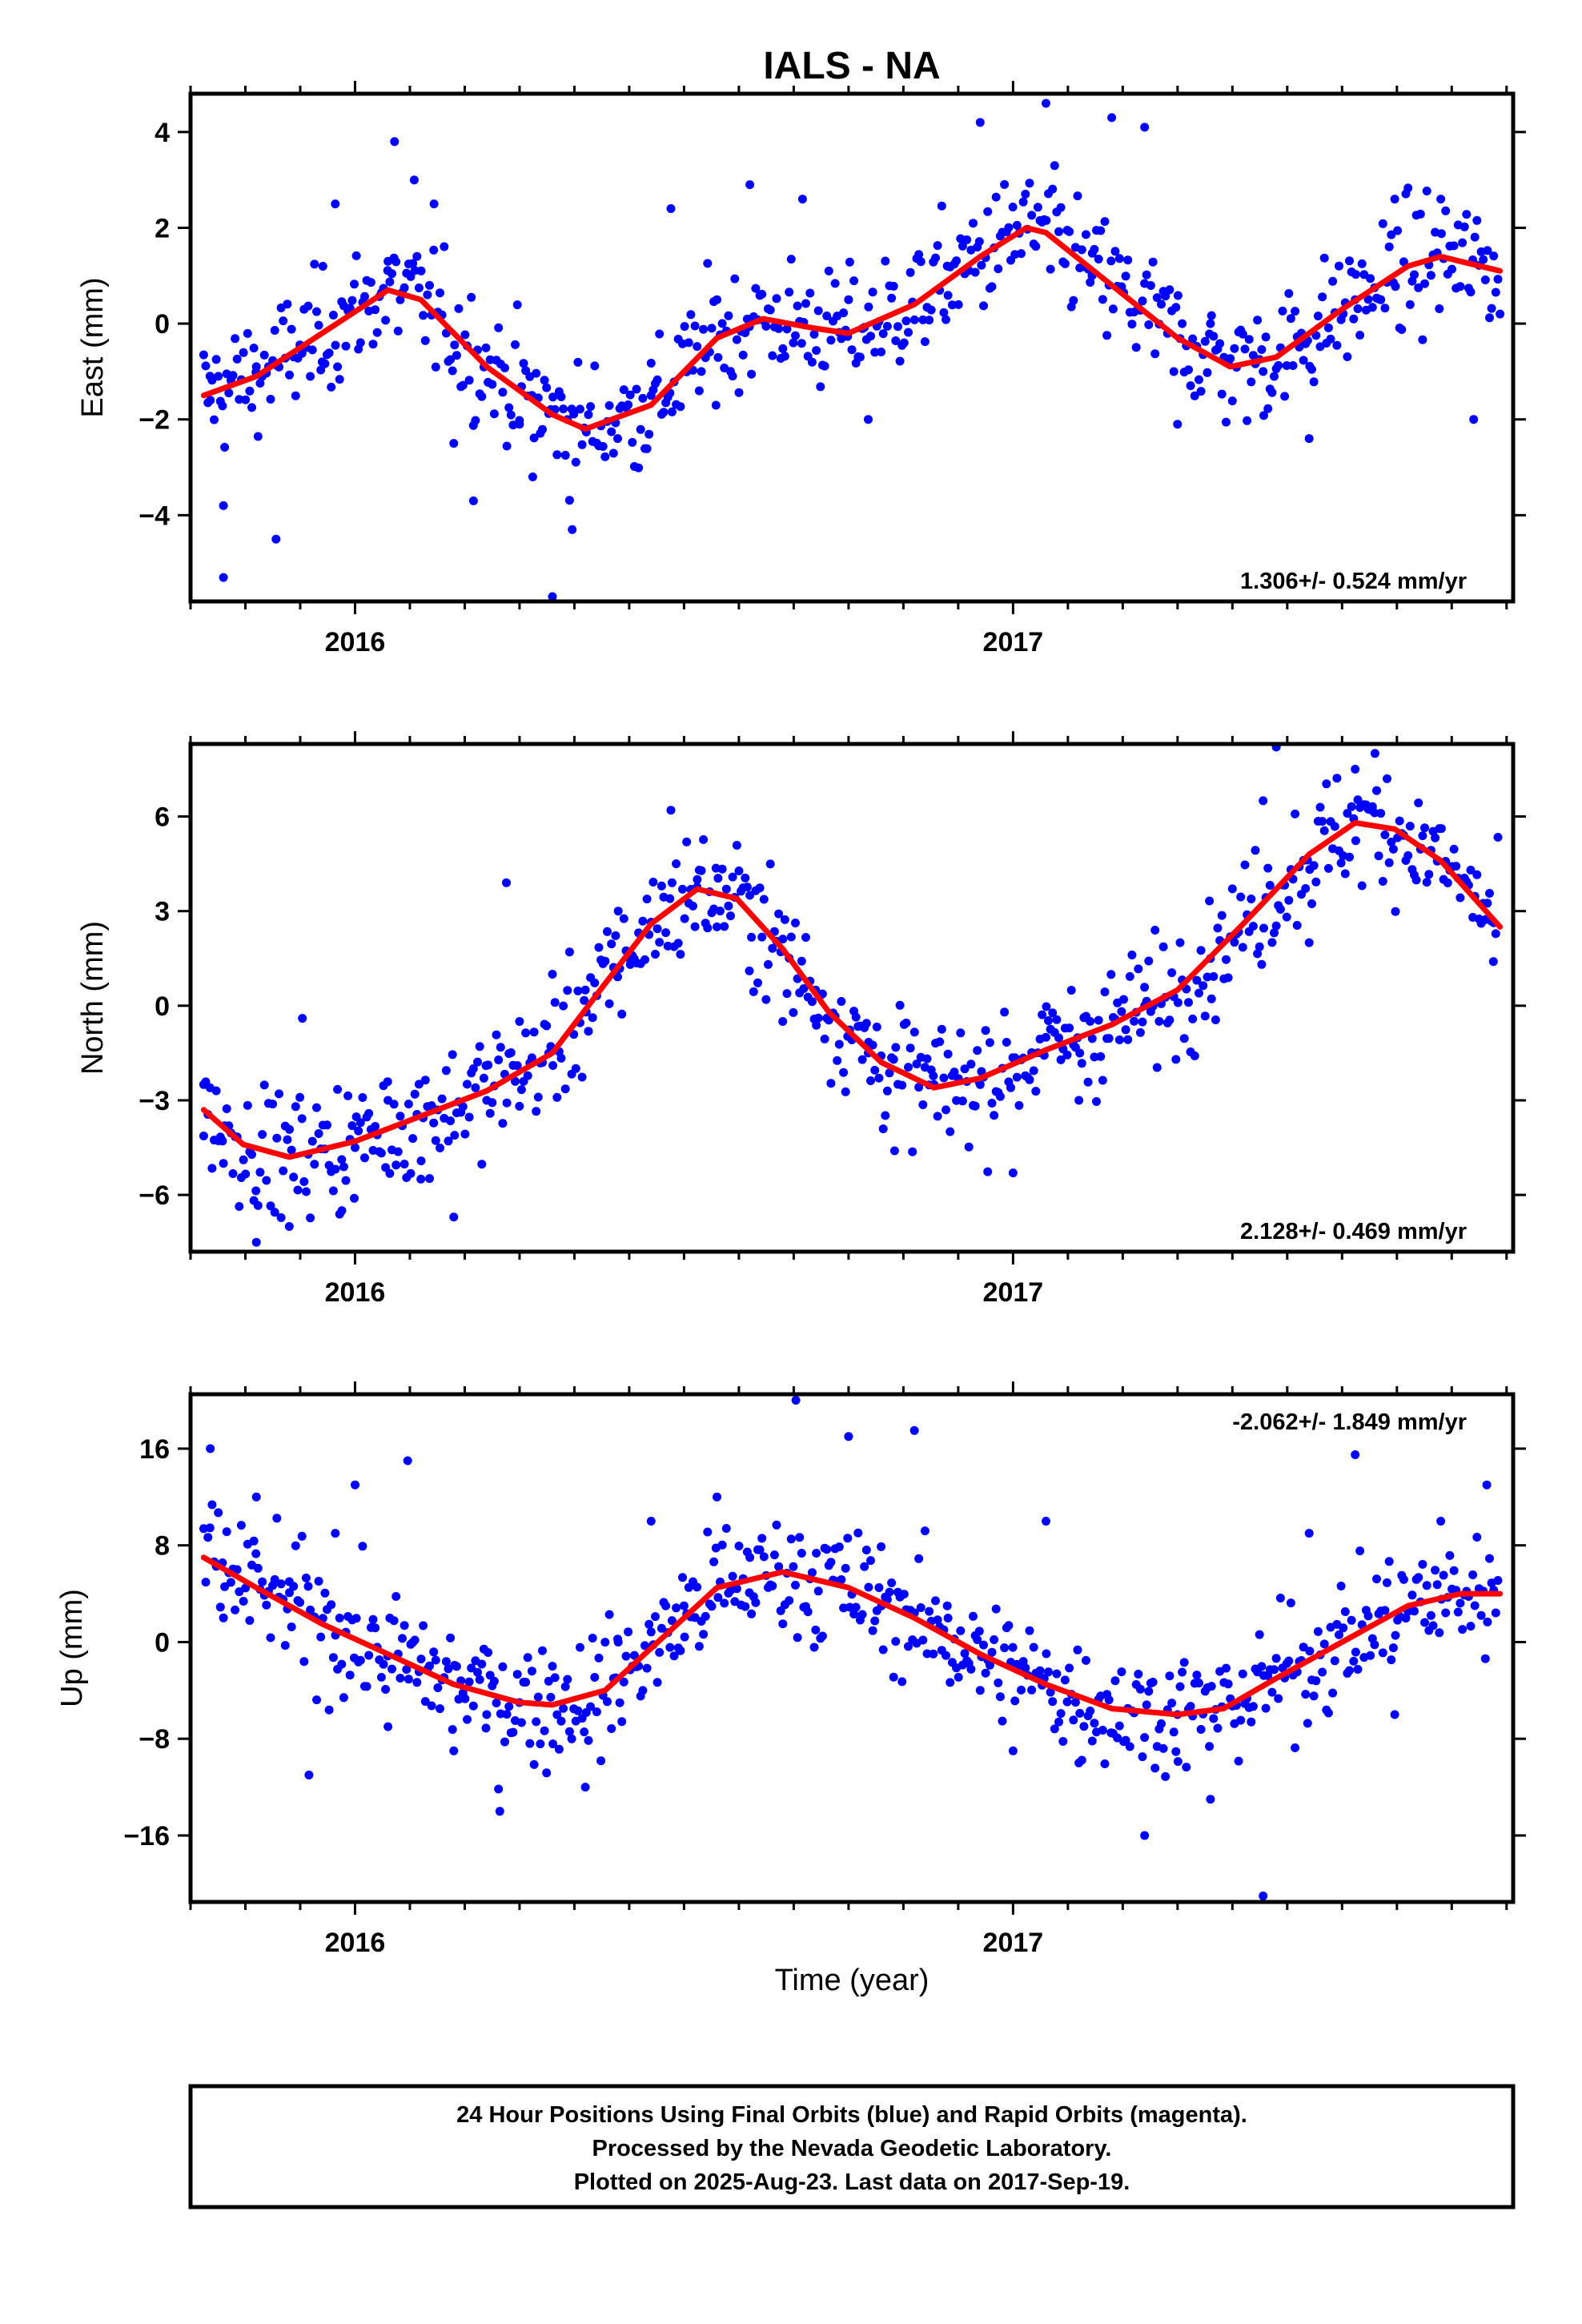 The height and width of the screenshot is (2324, 1582). Describe the element at coordinates (852, 1636) in the screenshot. I see `fit-curve-up` at that location.